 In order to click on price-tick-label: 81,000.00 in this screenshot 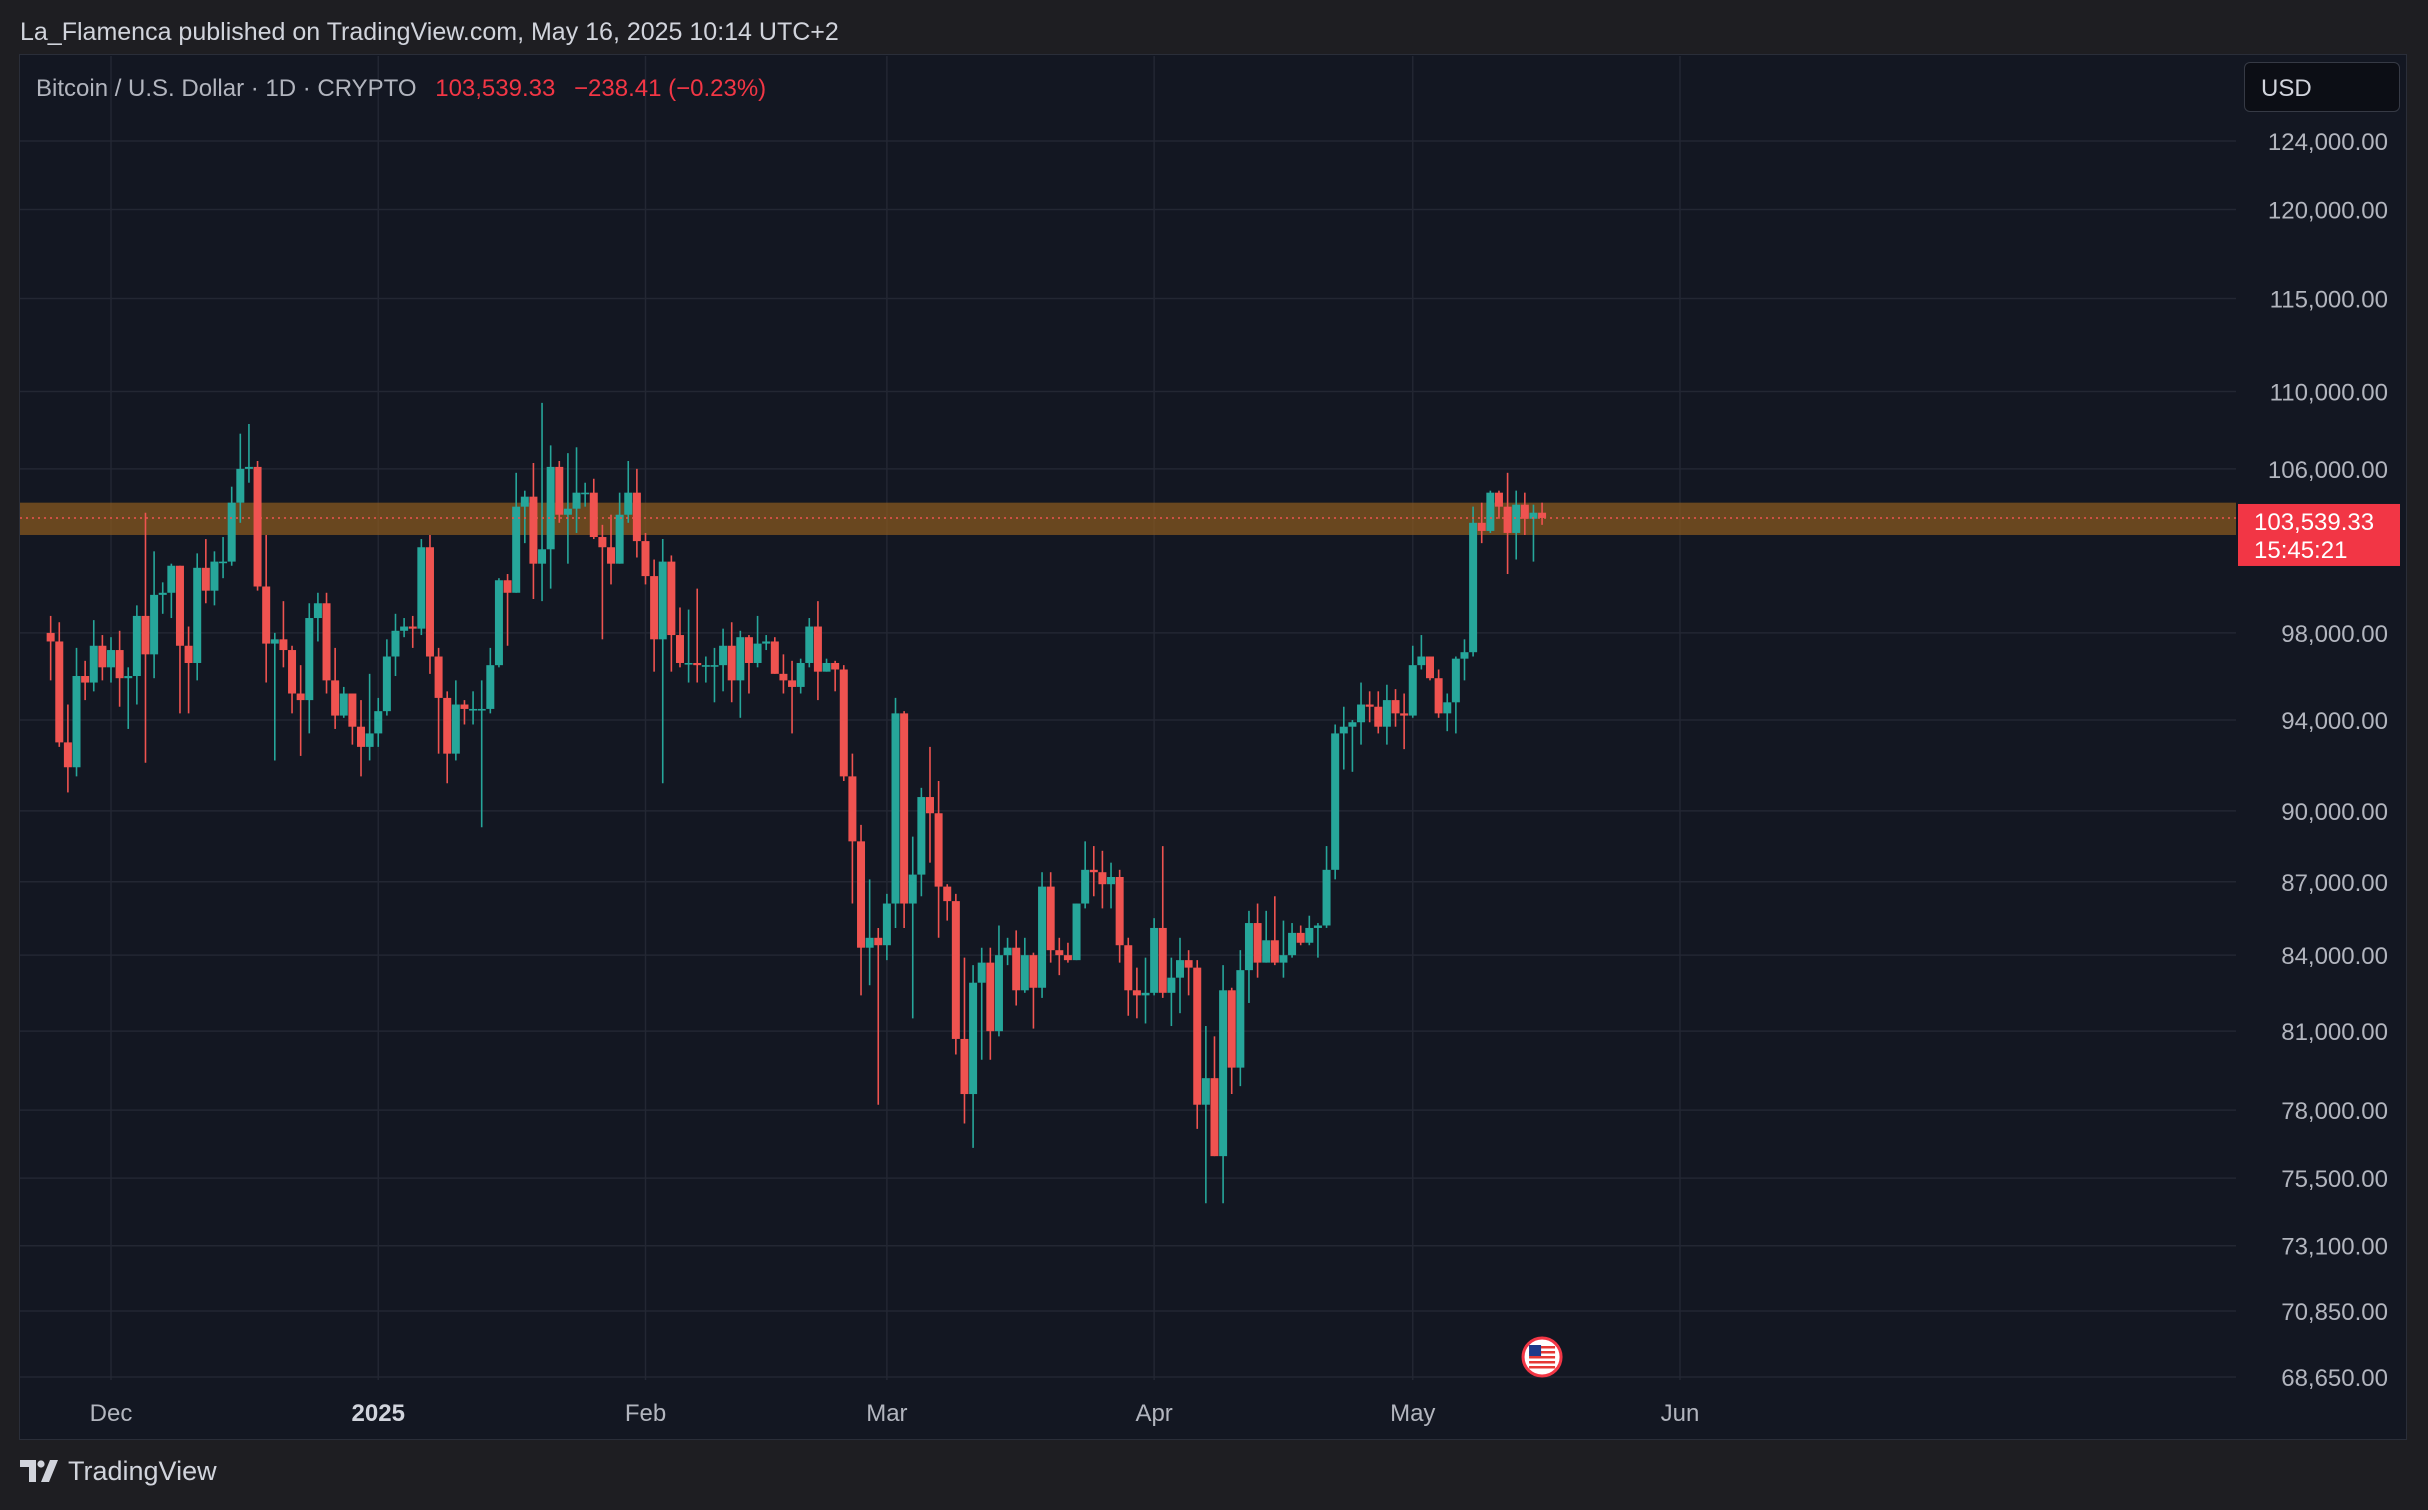, I will do `click(2334, 1032)`.